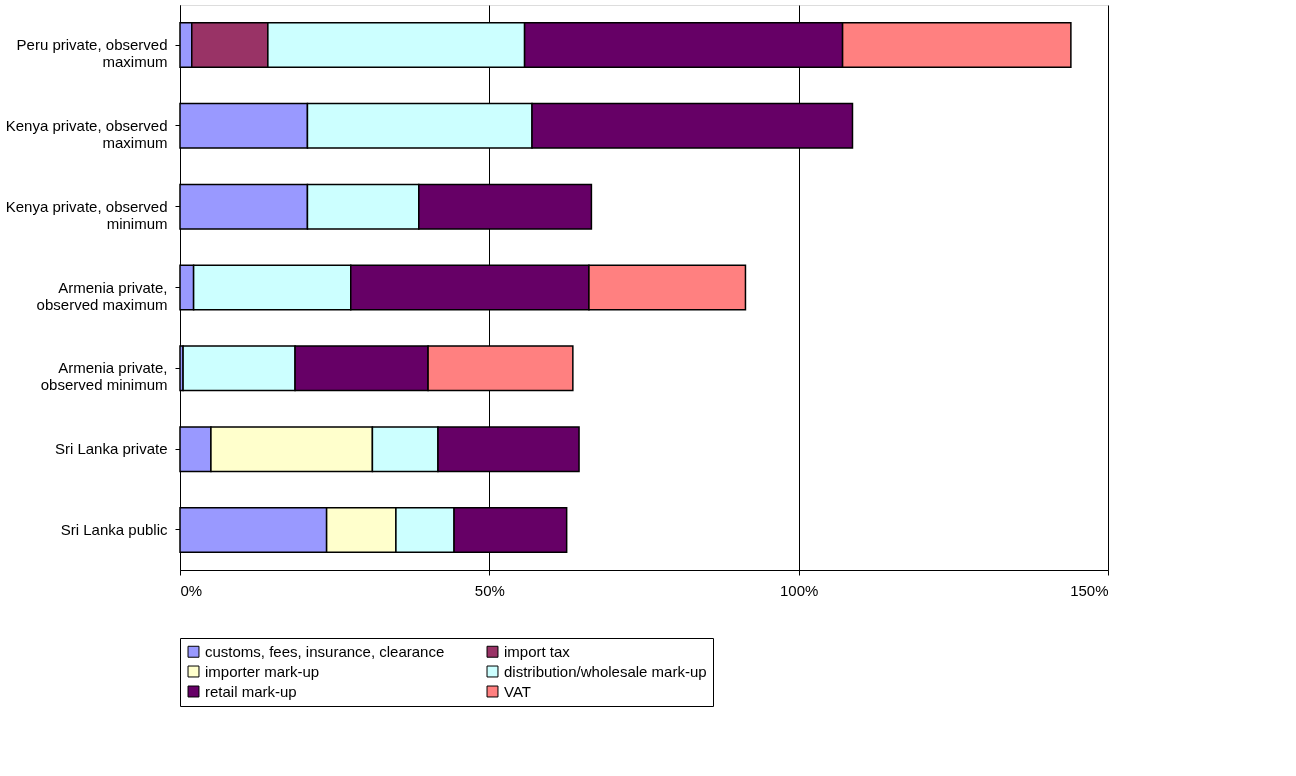 The height and width of the screenshot is (776, 1296). What do you see at coordinates (799, 590) in the screenshot?
I see `x-tick-label: 100%` at bounding box center [799, 590].